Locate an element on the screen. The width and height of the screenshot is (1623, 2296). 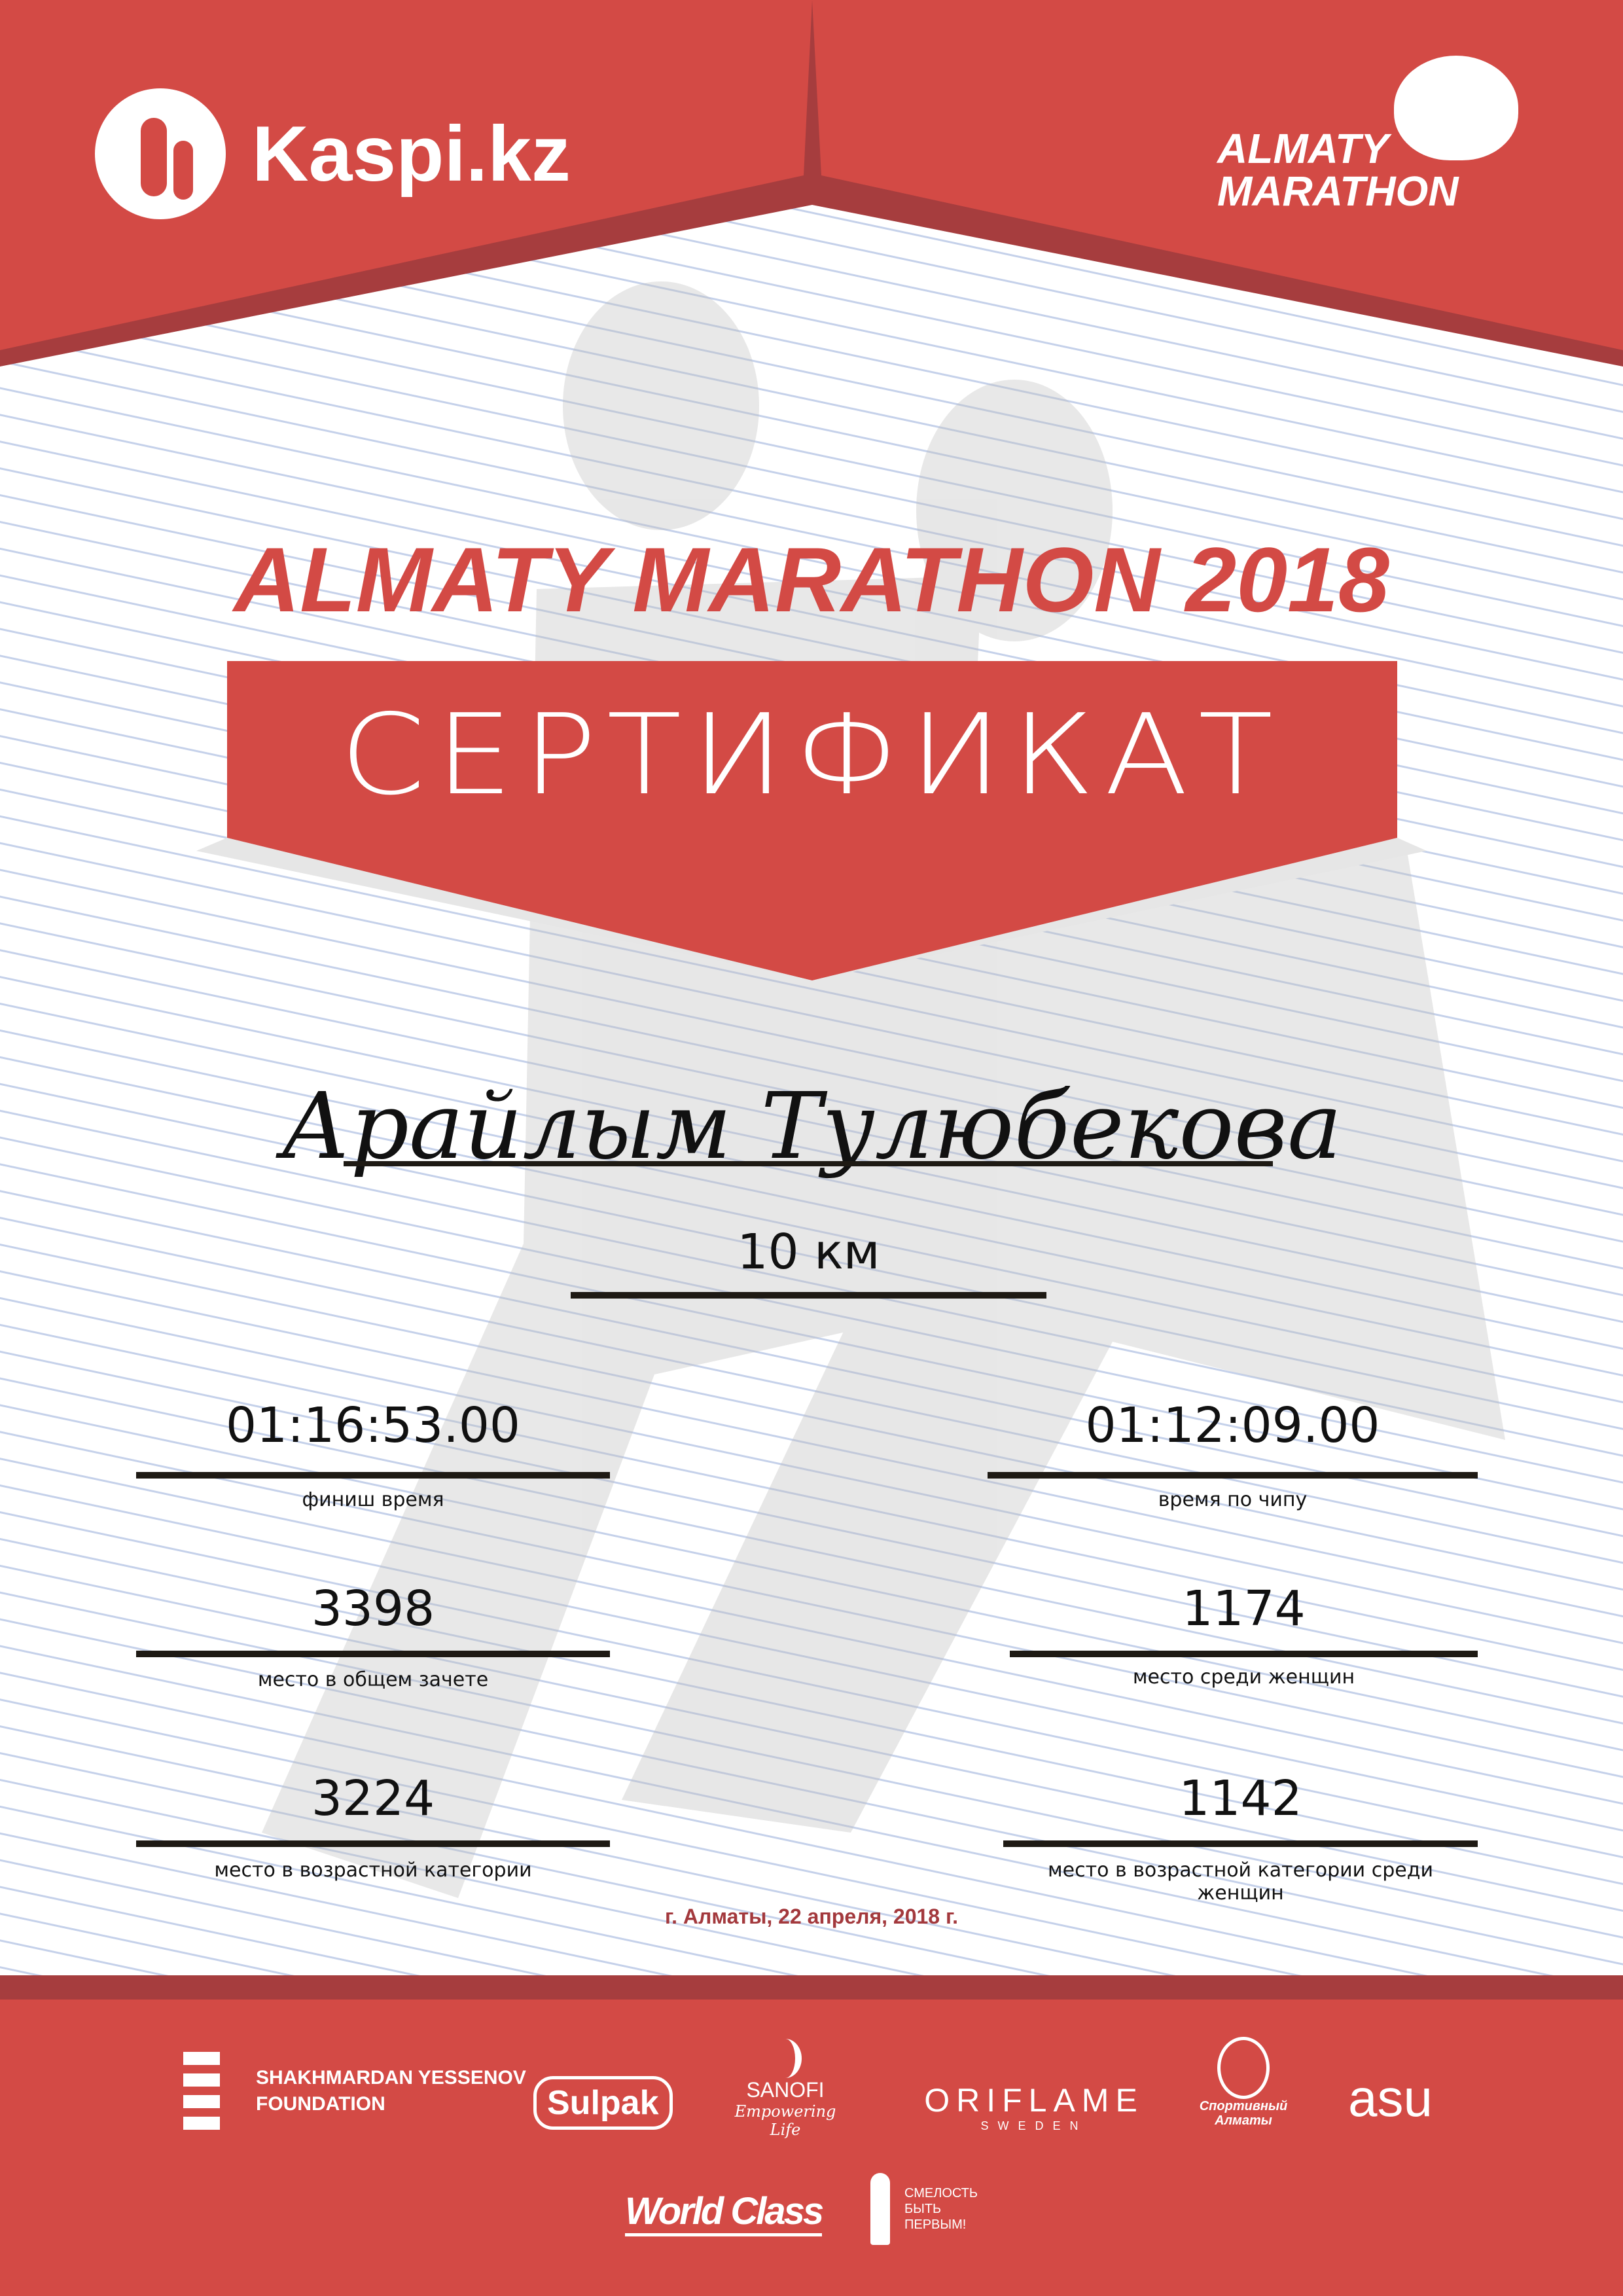
age-place-value: 3224 is located at coordinates (373, 1798).